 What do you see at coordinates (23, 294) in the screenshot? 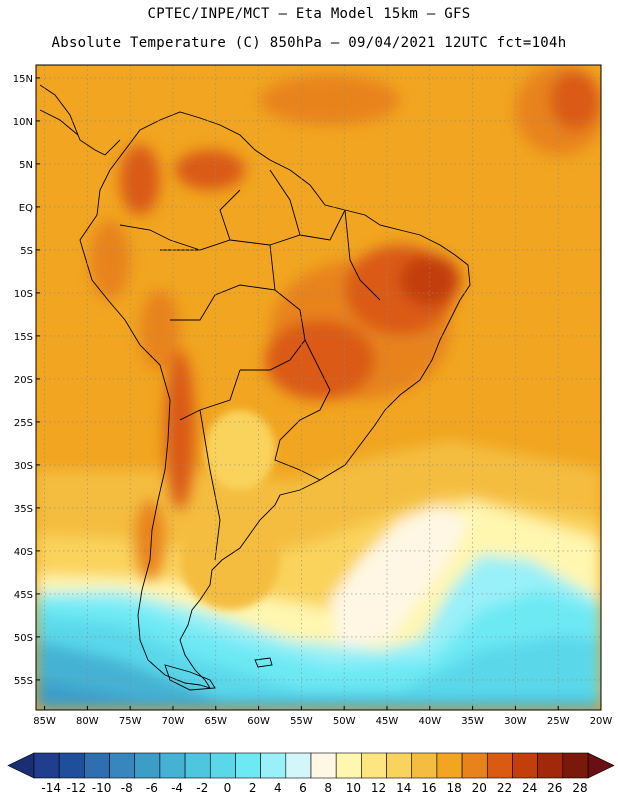
I see `lat-tick-label: 10S` at bounding box center [23, 294].